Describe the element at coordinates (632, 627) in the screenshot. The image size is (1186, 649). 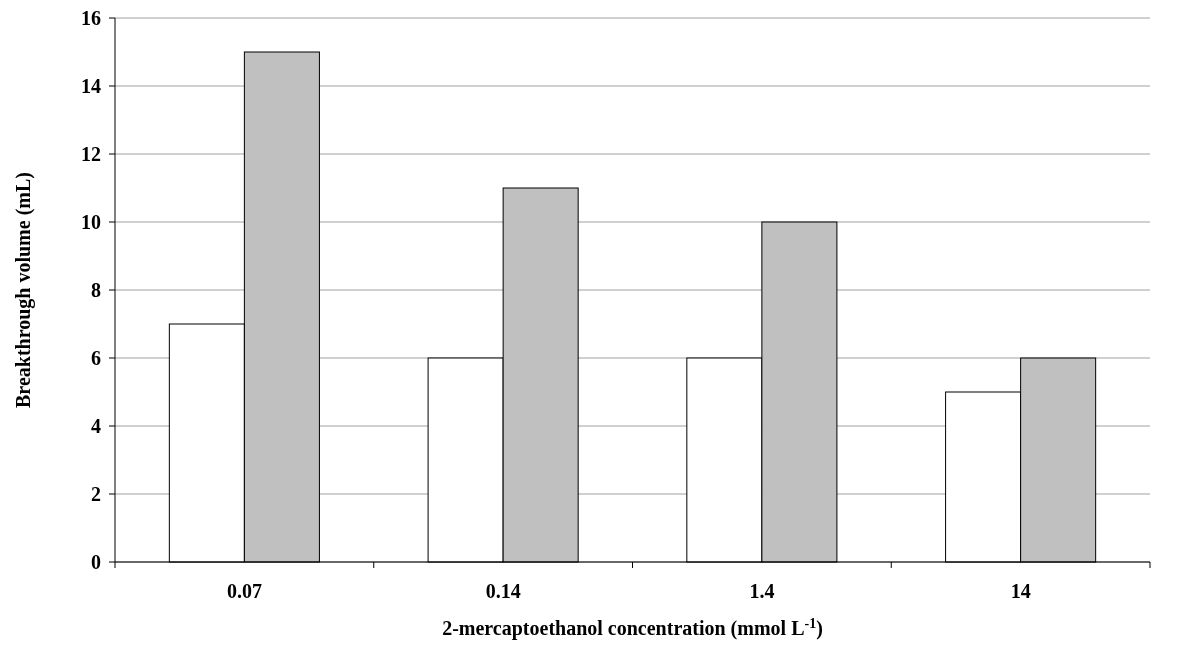
I see `x-axis-title: 2-mercaptoethanol concentration (mmol L$^{-1}$)` at that location.